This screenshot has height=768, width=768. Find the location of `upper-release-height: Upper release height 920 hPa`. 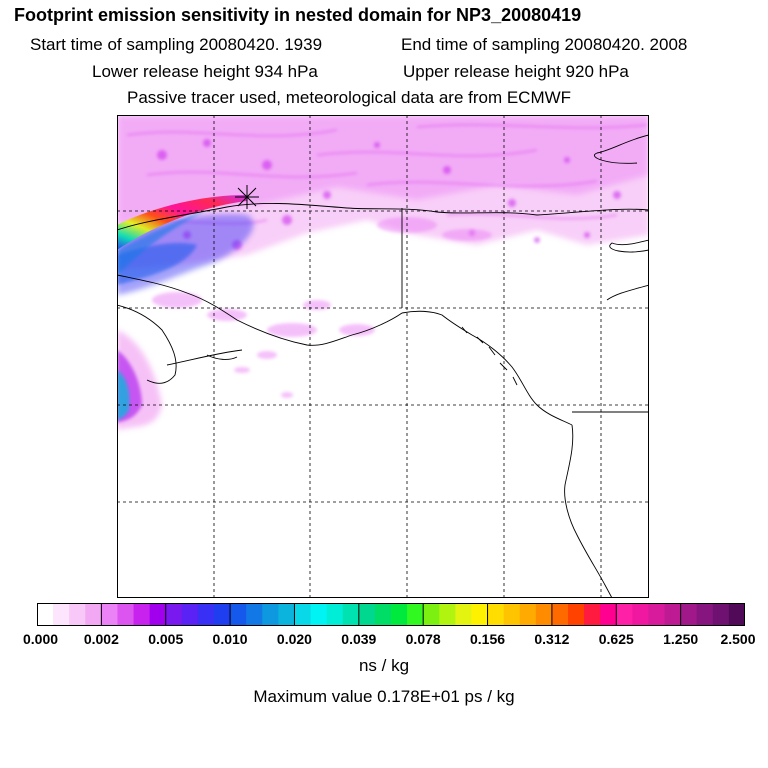

upper-release-height: Upper release height 920 hPa is located at coordinates (516, 71).